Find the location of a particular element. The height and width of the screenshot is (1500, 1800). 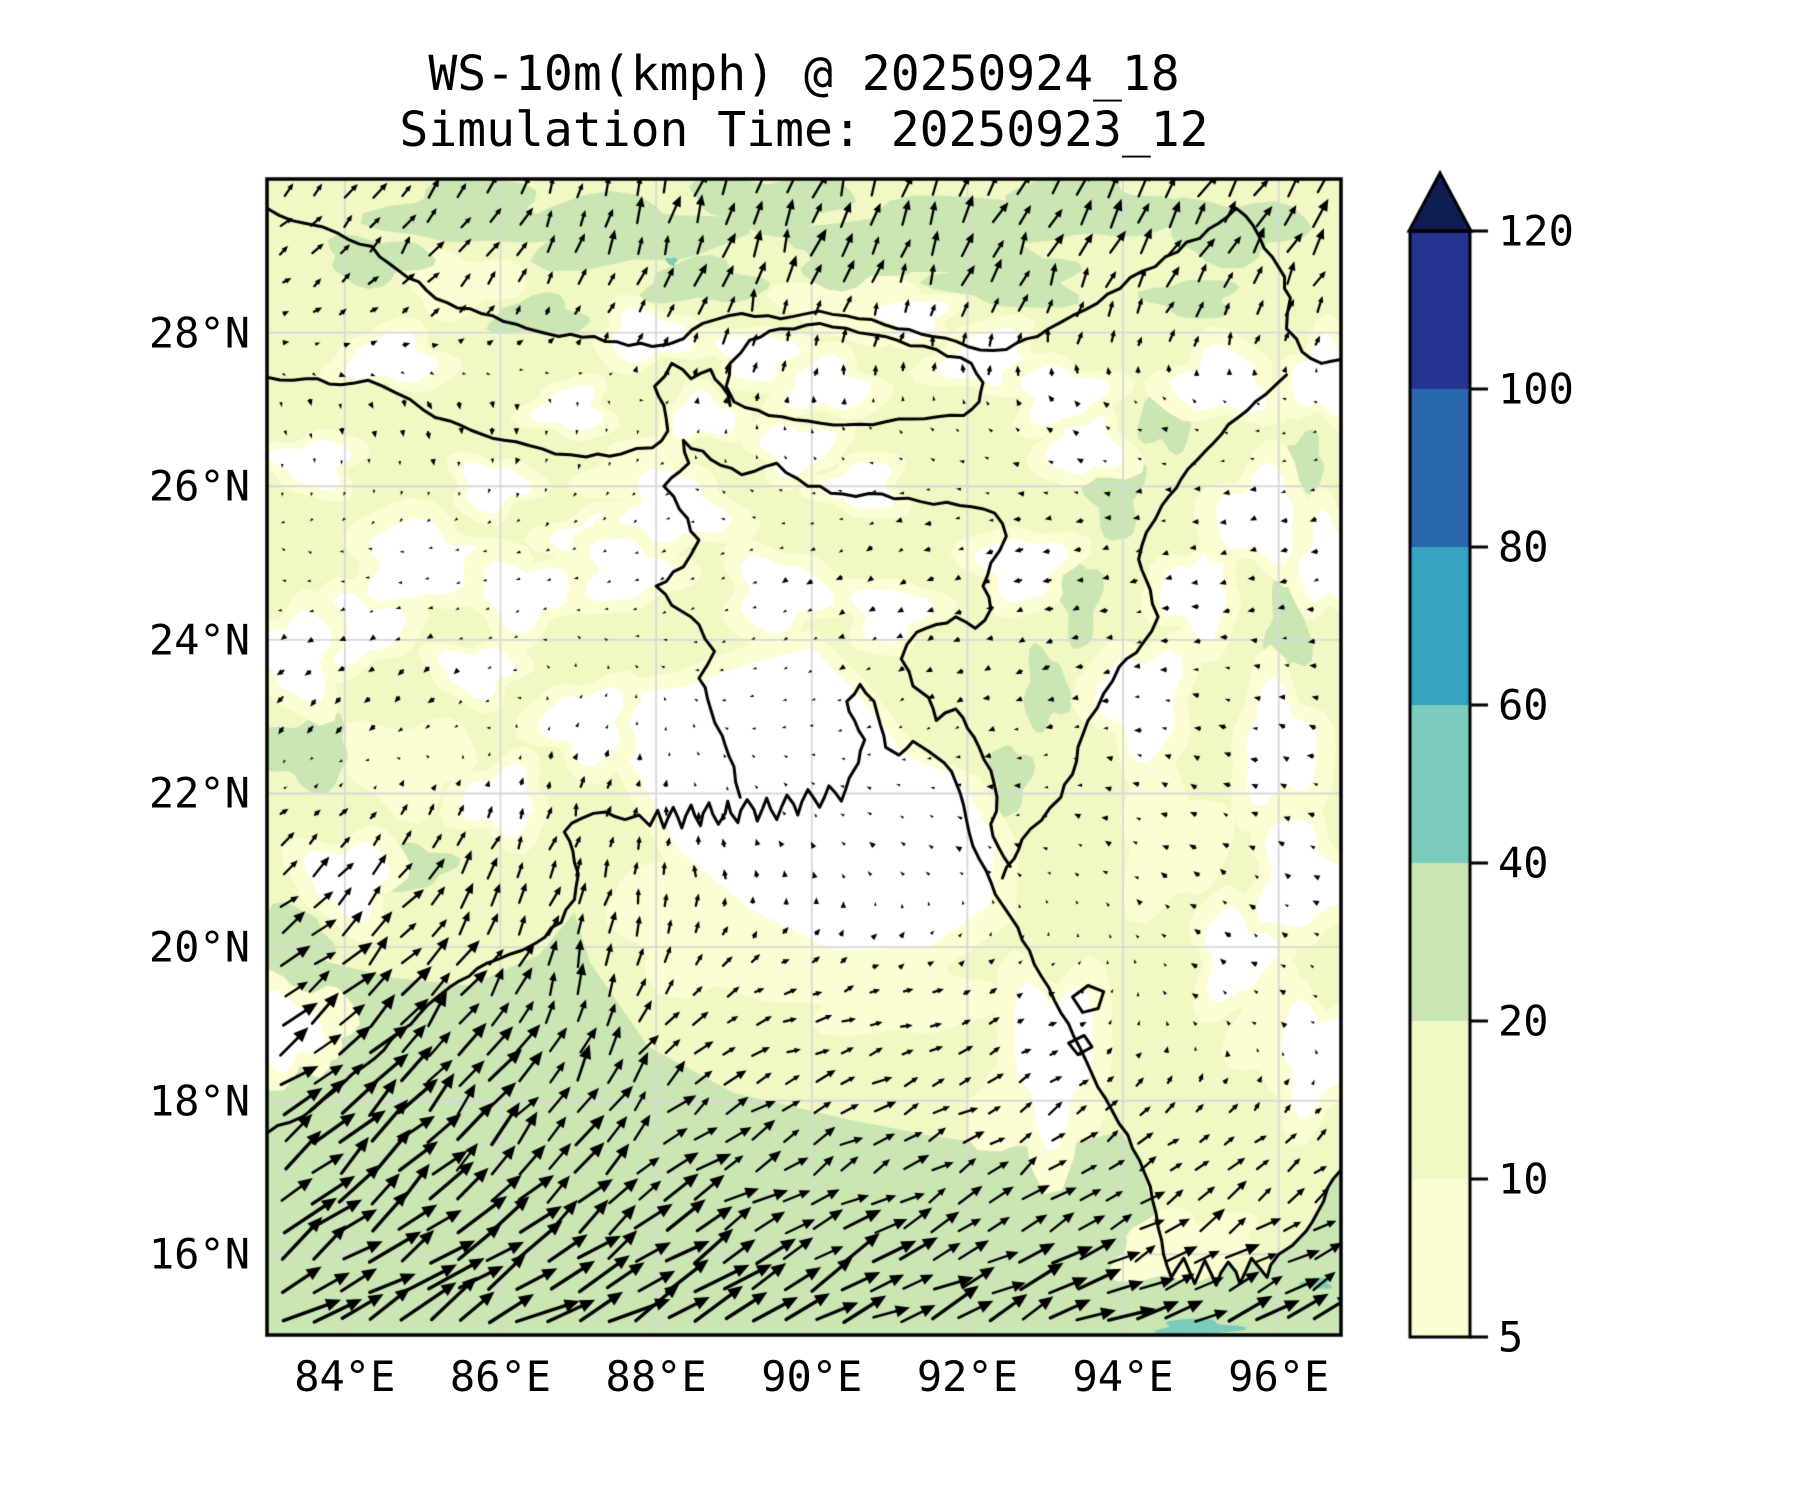

x-tick-label: 88°E is located at coordinates (656, 1376).